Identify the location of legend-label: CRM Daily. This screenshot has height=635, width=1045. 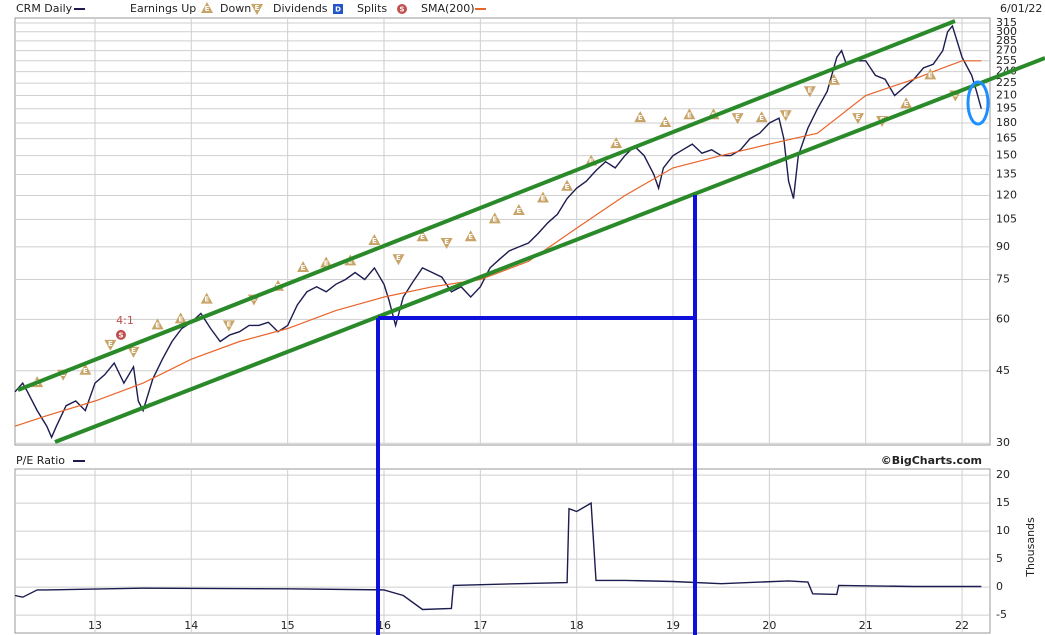
(44, 8).